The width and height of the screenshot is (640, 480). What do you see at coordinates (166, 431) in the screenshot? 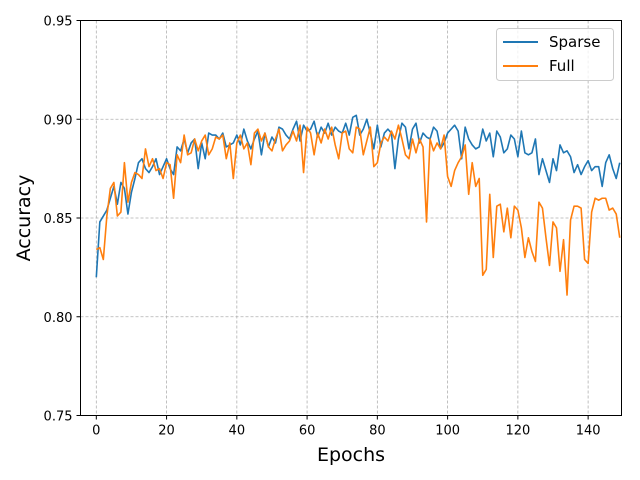
I see `x-tick-label: 20` at bounding box center [166, 431].